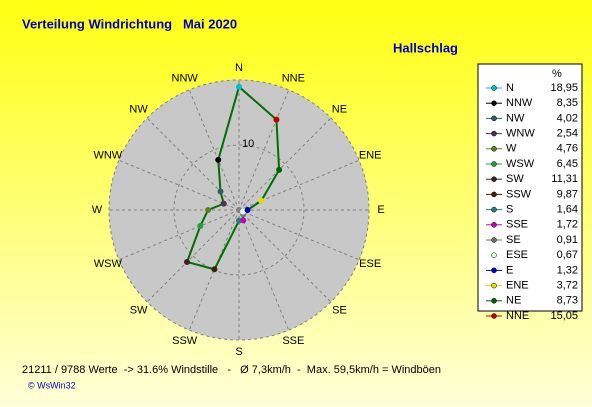 The width and height of the screenshot is (592, 407). Describe the element at coordinates (517, 316) in the screenshot. I see `legend-label: NNE` at that location.